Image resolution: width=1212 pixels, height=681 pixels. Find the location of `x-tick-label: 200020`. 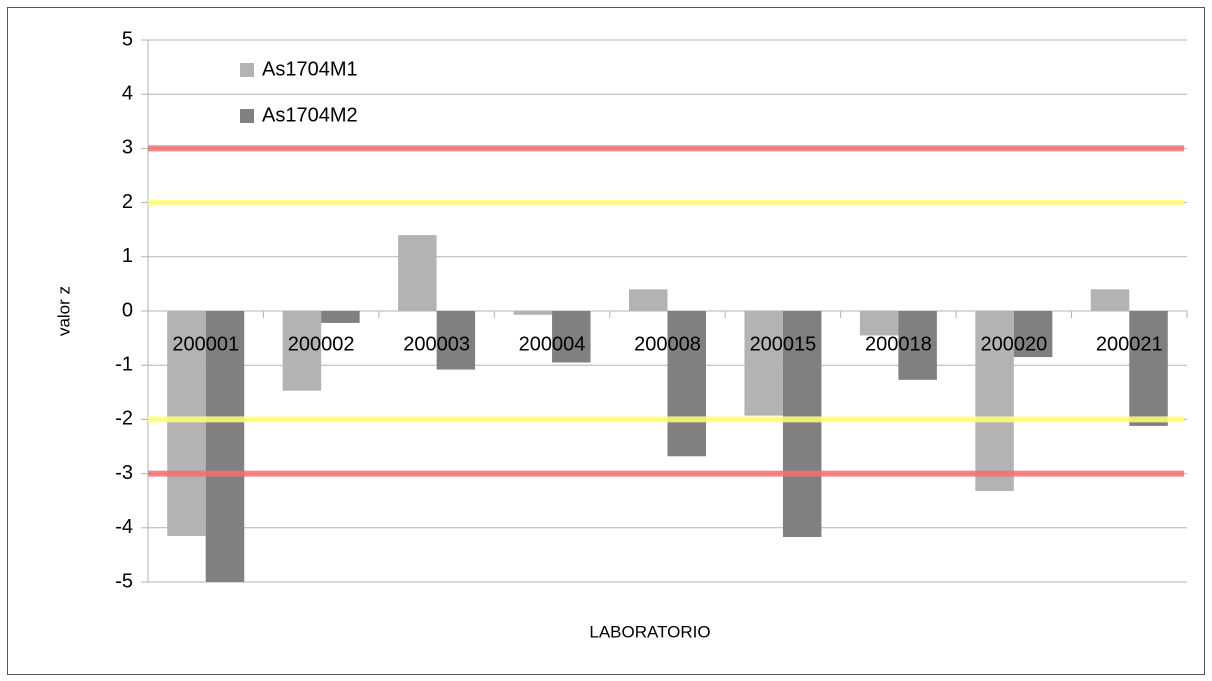

x-tick-label: 200020 is located at coordinates (1013, 344).